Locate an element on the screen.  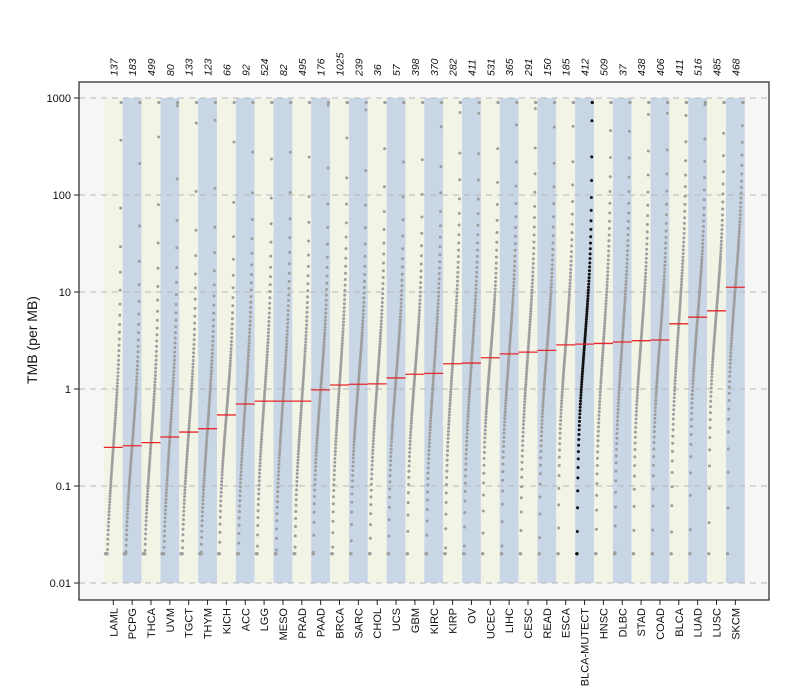
sample-count-label: 282 is located at coordinates (454, 67).